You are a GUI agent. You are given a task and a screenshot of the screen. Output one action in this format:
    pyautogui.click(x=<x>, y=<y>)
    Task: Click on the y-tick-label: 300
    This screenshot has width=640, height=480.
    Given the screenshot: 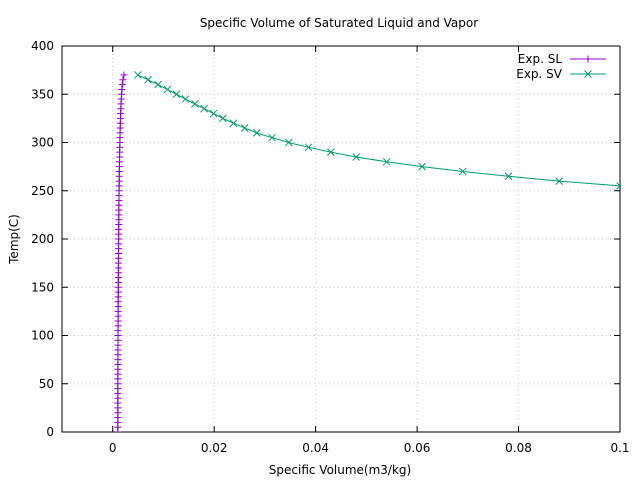 What is the action you would take?
    pyautogui.click(x=42, y=143)
    